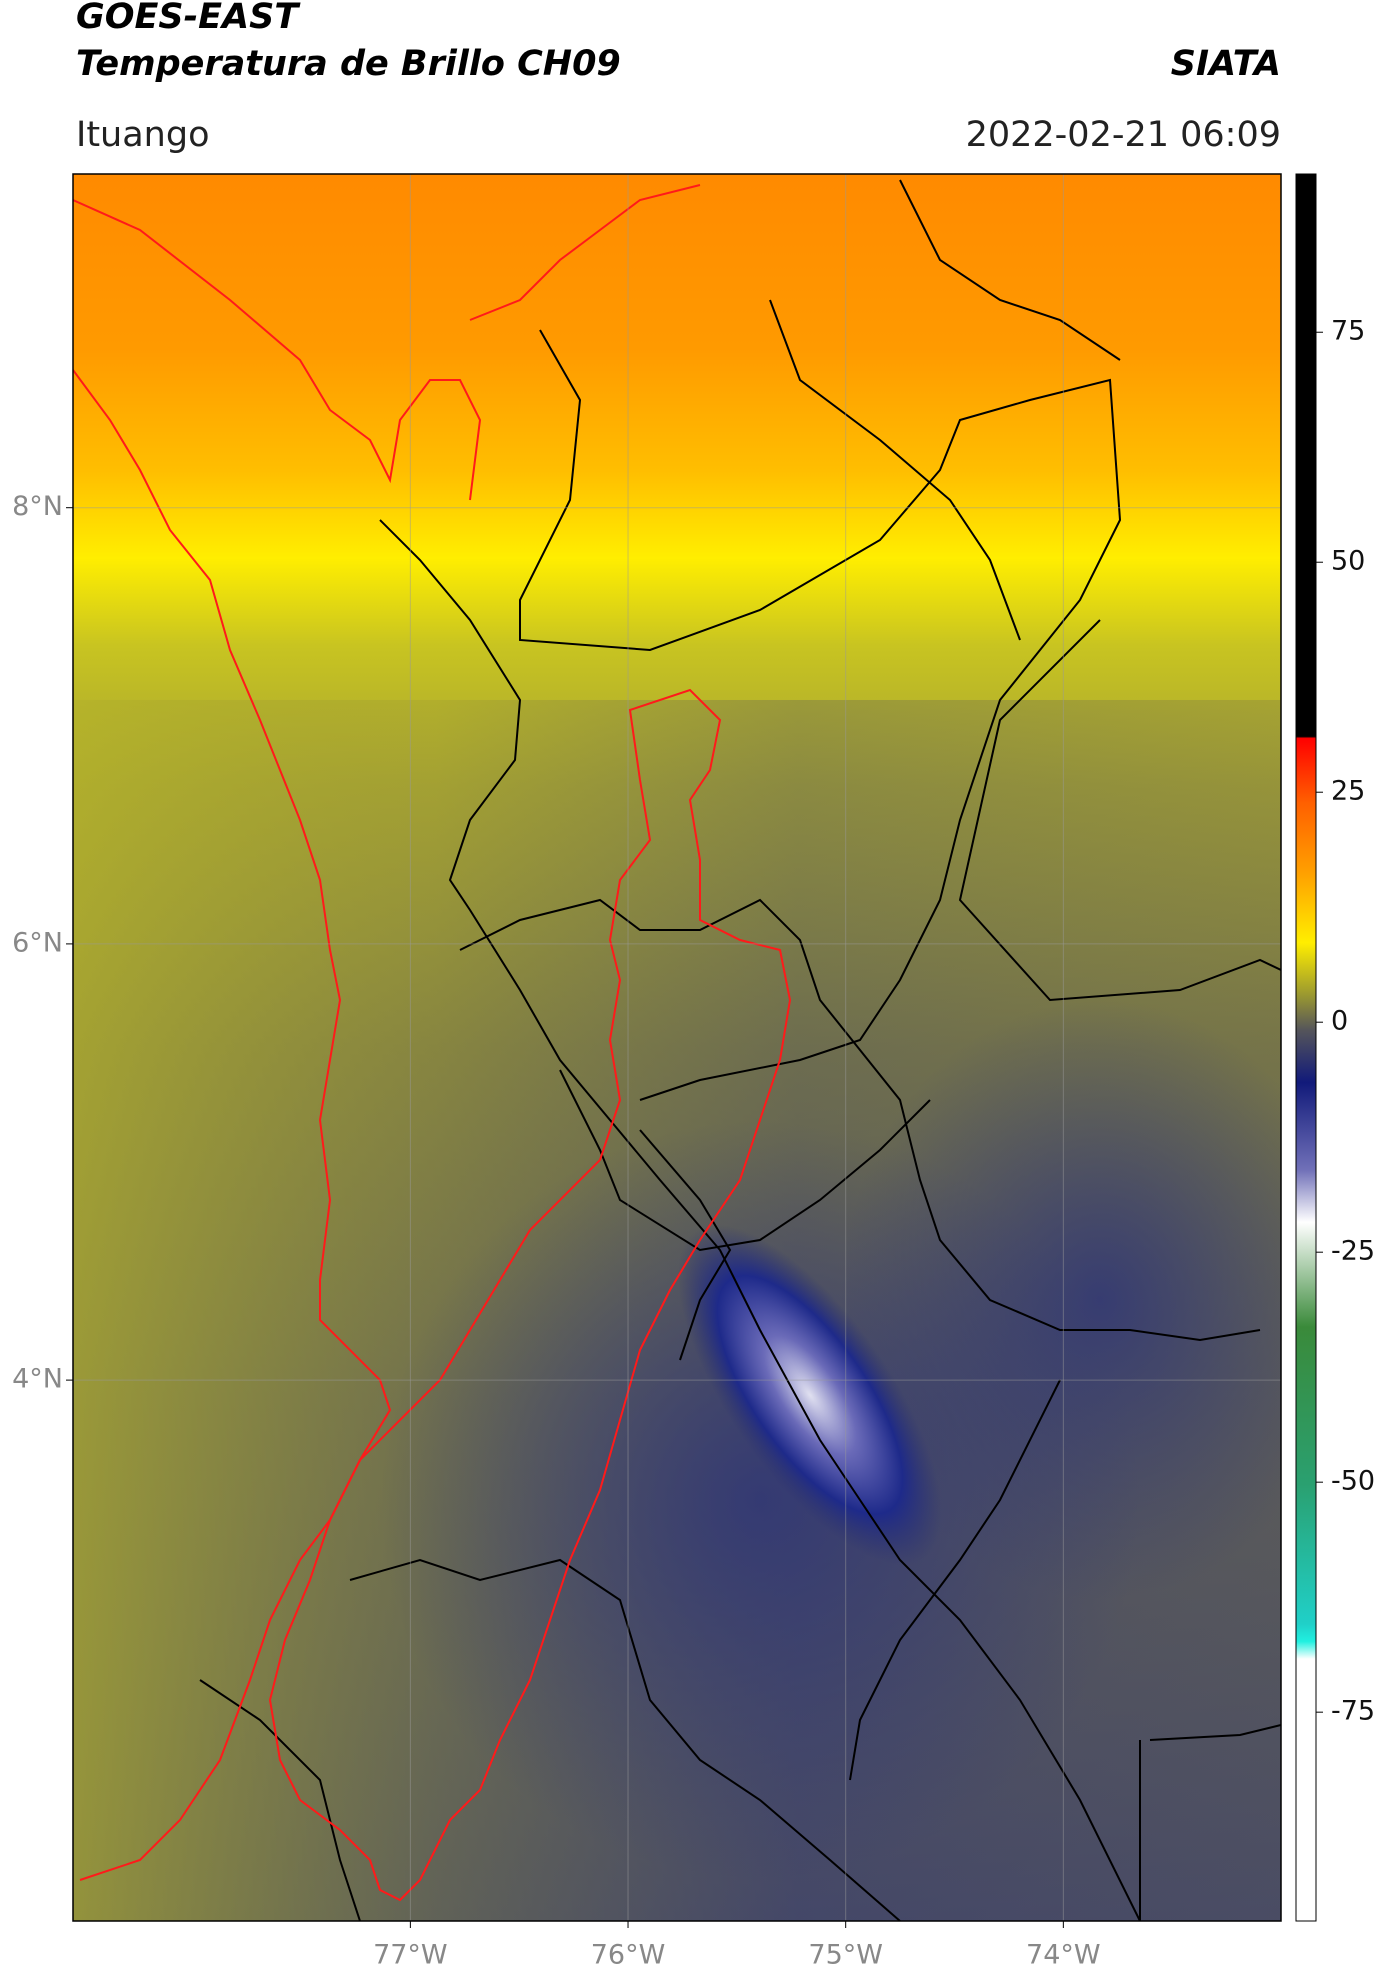 This screenshot has height=1981, width=1384. Describe the element at coordinates (845, 1955) in the screenshot. I see `x-tick-label: 75°W` at that location.